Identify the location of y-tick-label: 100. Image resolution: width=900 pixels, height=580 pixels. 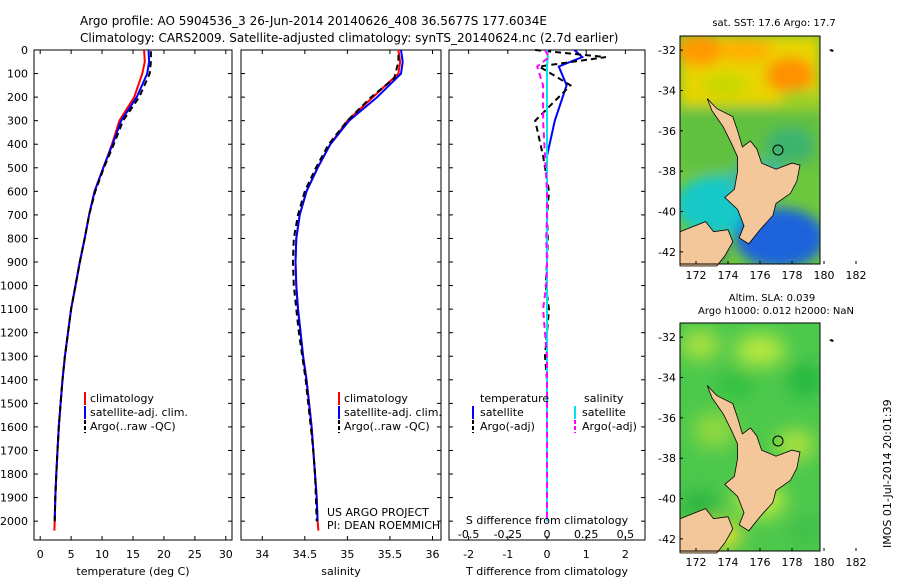
(17, 74).